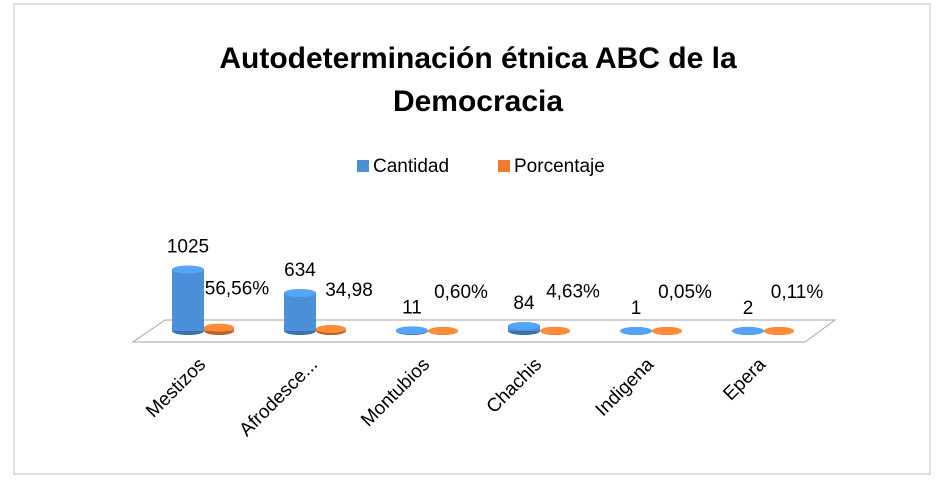 This screenshot has width=945, height=483. What do you see at coordinates (573, 292) in the screenshot?
I see `data-label: 4,63%` at bounding box center [573, 292].